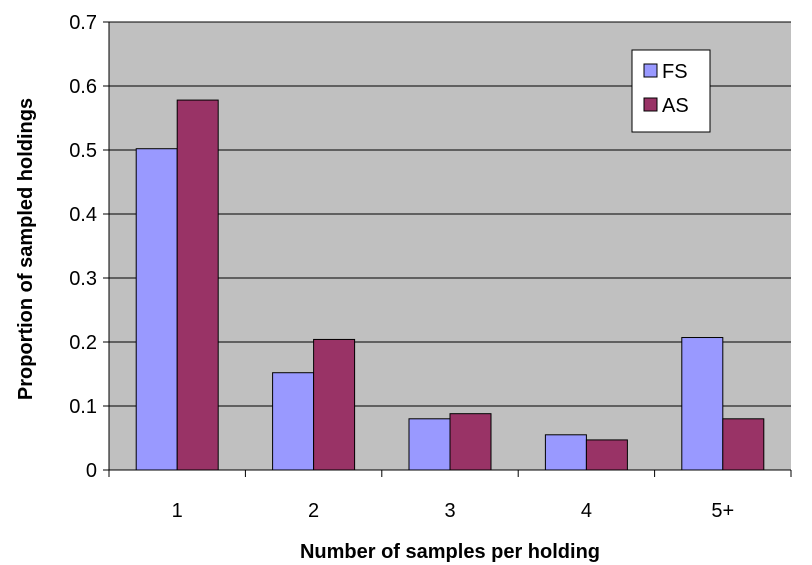 Image resolution: width=812 pixels, height=565 pixels. I want to click on x-tick-label: 2, so click(313, 511).